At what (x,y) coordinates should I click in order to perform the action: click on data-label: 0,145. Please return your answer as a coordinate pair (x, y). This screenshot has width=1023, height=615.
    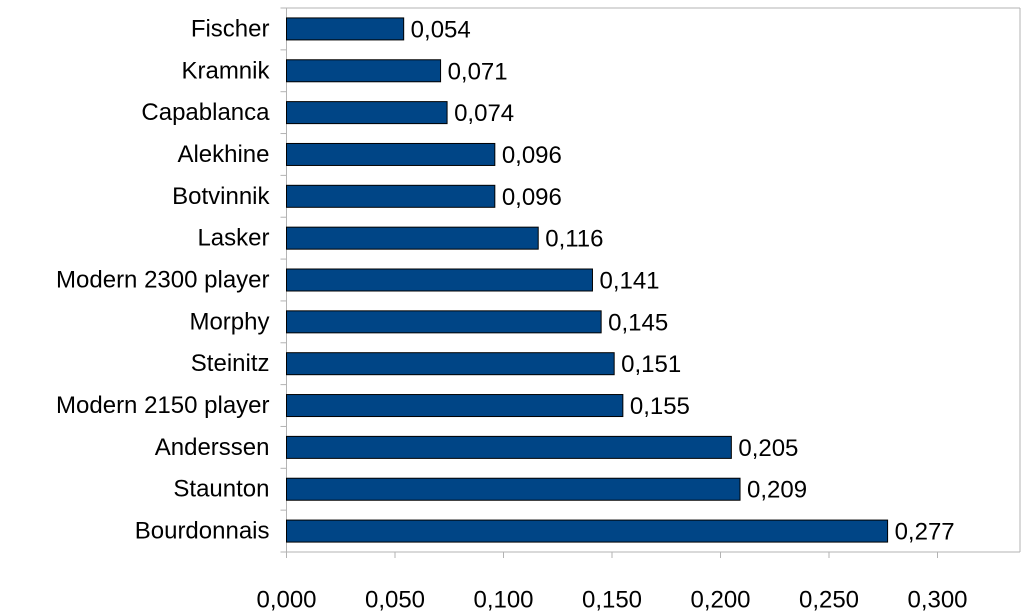
    Looking at the image, I should click on (638, 322).